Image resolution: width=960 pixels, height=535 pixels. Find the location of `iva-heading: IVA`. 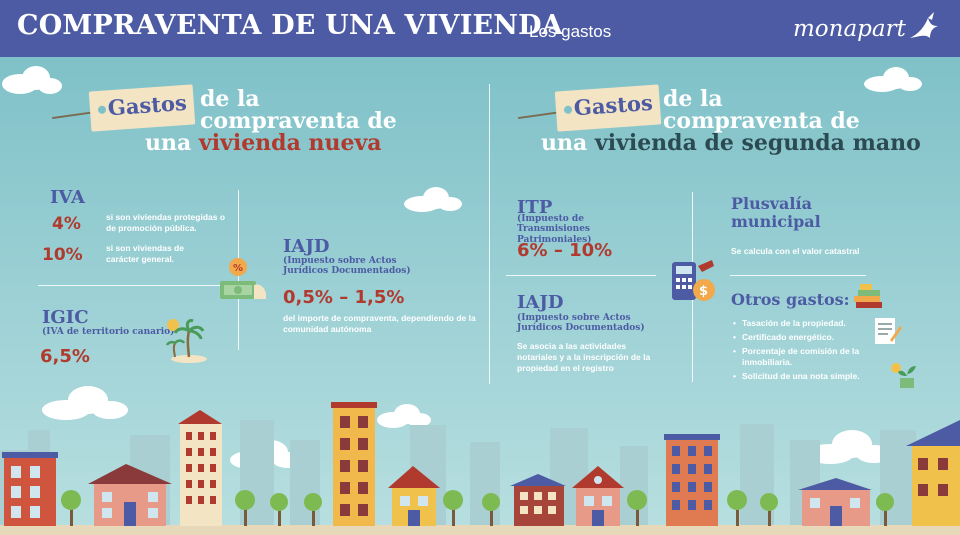

iva-heading: IVA is located at coordinates (67, 197).